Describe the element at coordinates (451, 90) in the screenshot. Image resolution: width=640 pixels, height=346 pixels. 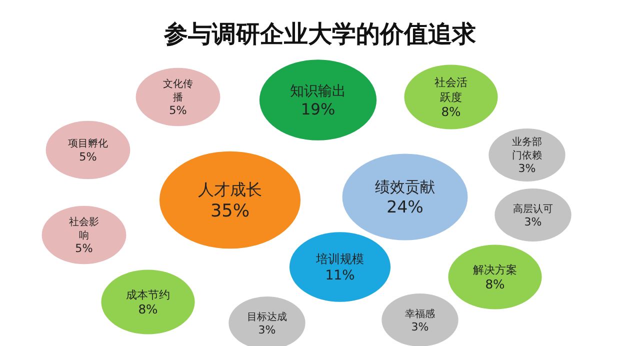
I see `category-label: 社会活跃度` at that location.